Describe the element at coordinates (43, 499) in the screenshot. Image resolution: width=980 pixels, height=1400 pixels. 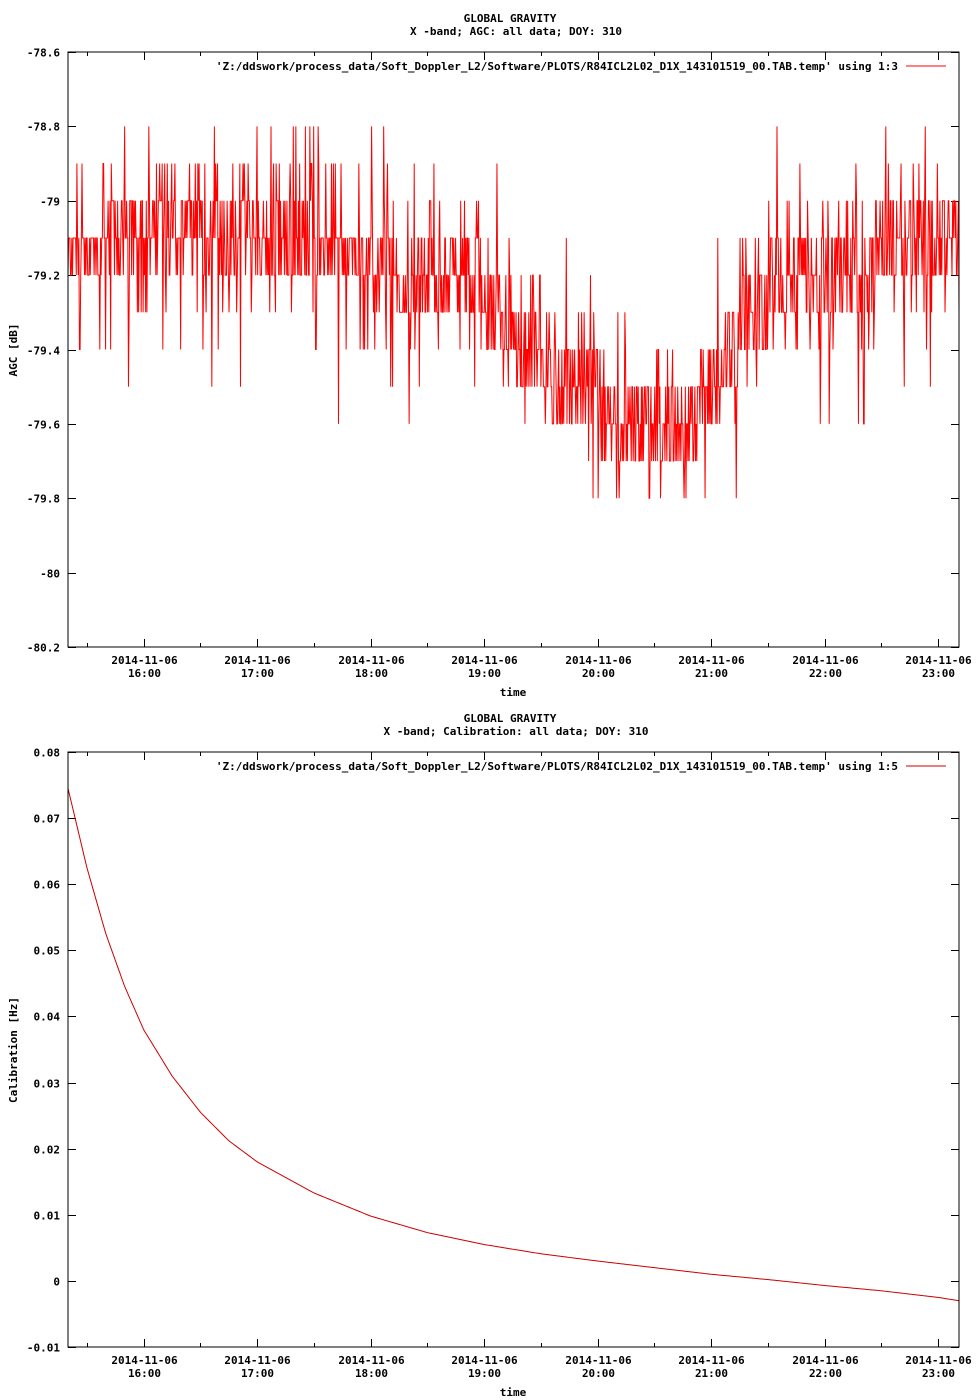
I see `agc-y-tick-label: -79.8` at that location.